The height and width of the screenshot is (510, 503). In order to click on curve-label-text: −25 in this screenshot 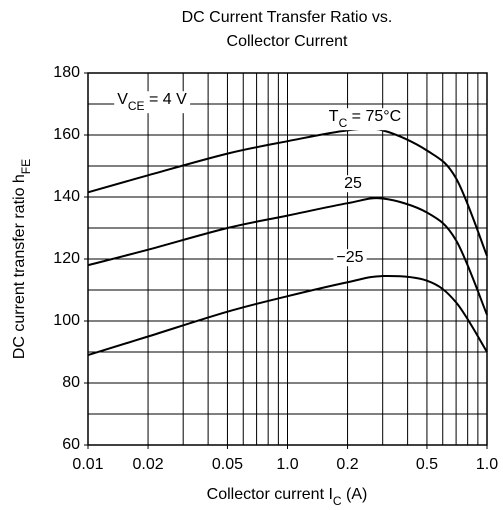, I will do `click(349, 257)`.